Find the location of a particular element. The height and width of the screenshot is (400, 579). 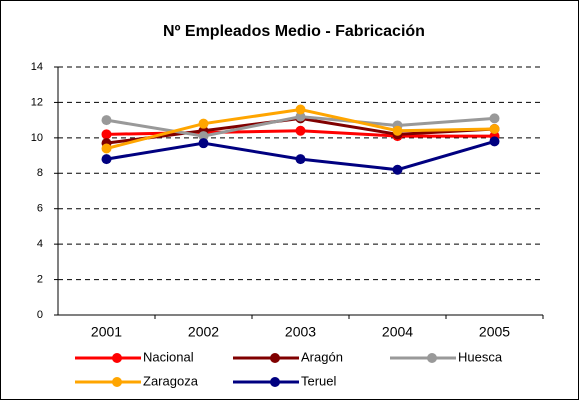

chart-title: Nº Empleados Medio - Fabricación is located at coordinates (294, 31).